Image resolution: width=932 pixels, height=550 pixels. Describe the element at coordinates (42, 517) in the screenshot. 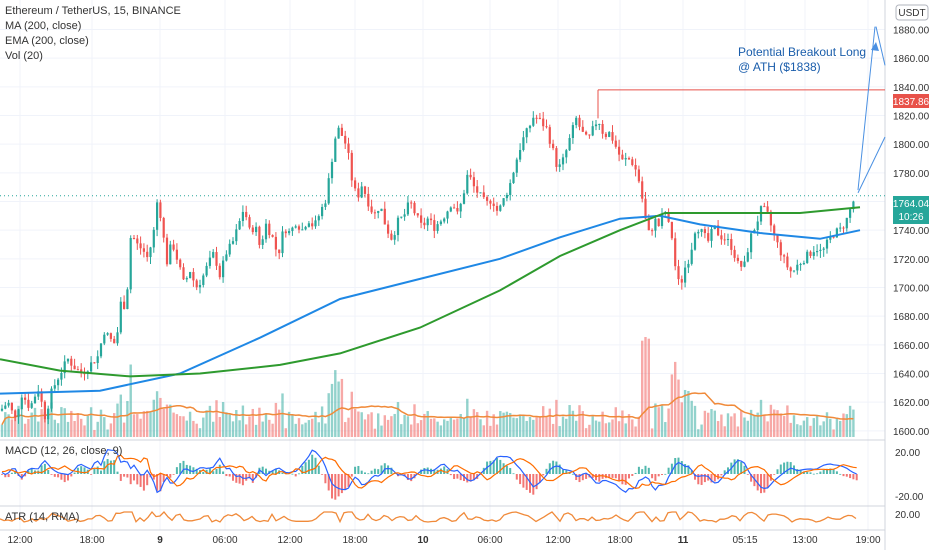

I see `atr-label: ATR (14, RMA)` at that location.